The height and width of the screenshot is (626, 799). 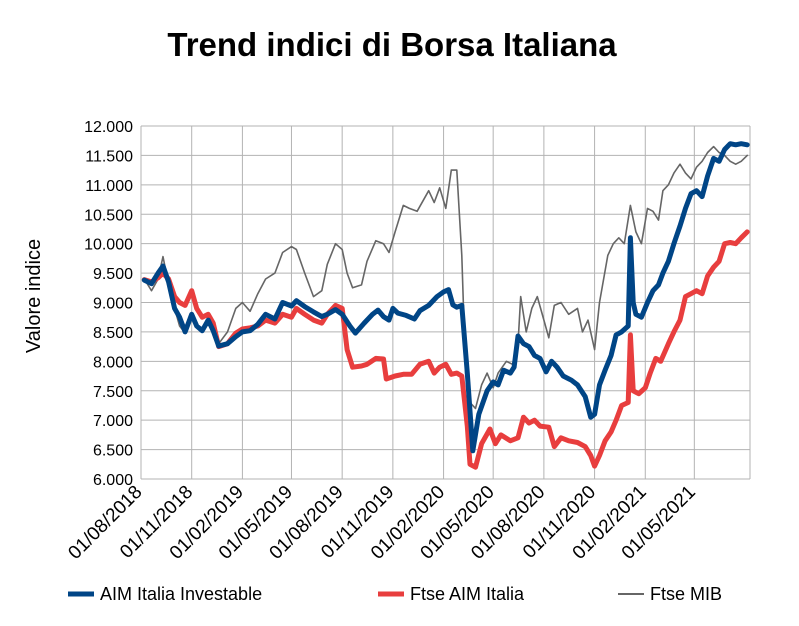 What do you see at coordinates (108, 245) in the screenshot?
I see `y-tick-label: 10.000` at bounding box center [108, 245].